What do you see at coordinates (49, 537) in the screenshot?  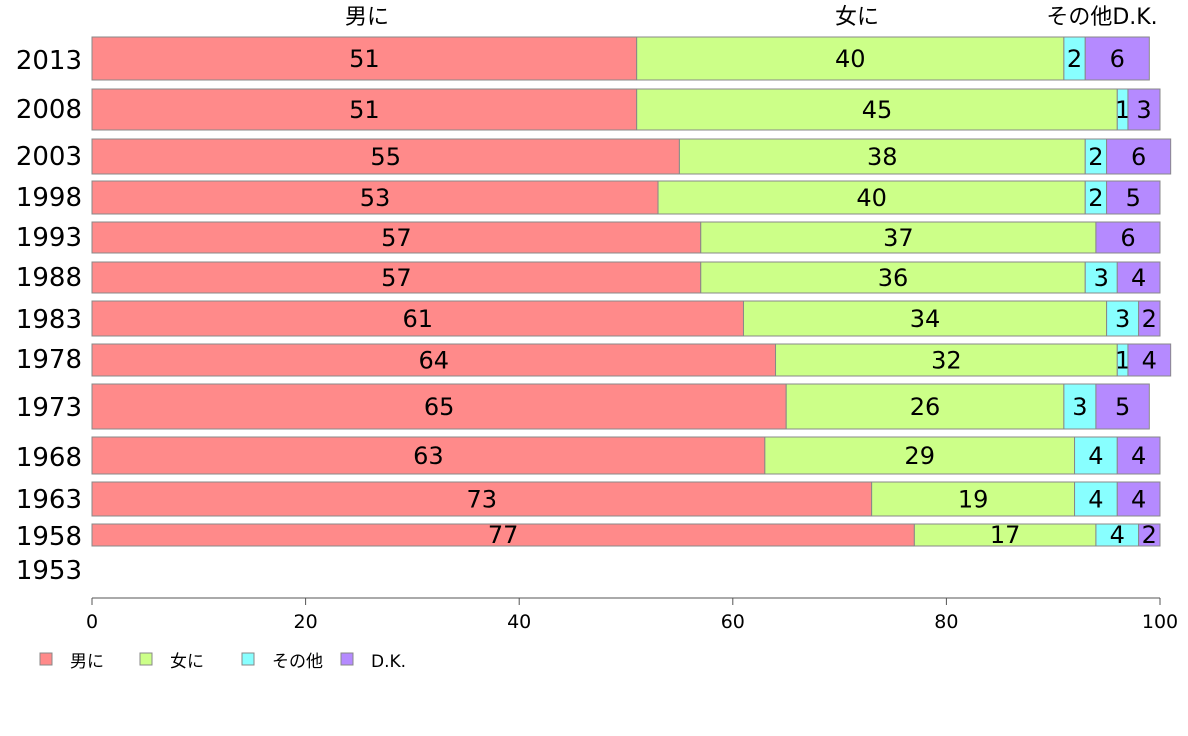 I see `year-label-1958: 1958` at bounding box center [49, 537].